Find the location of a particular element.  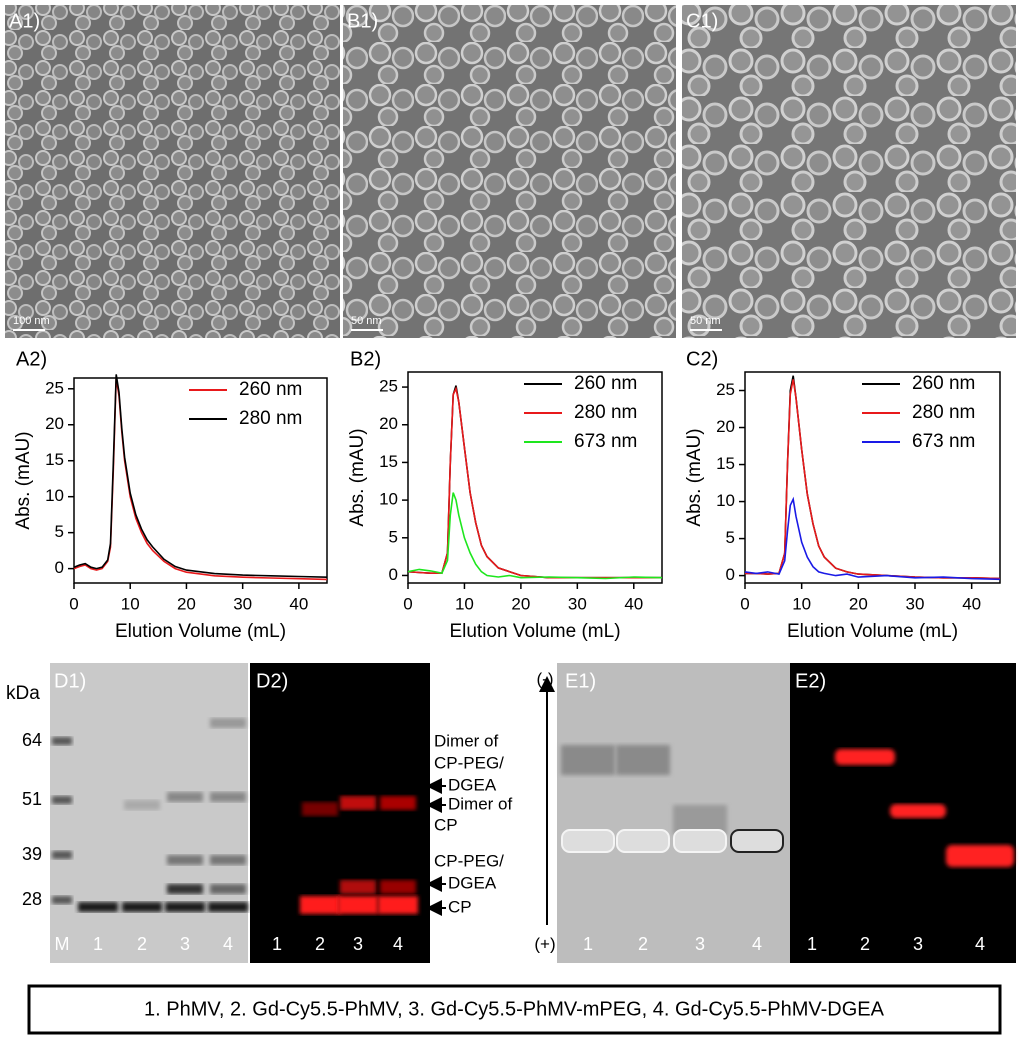

panel-label: E1) is located at coordinates (580, 681).